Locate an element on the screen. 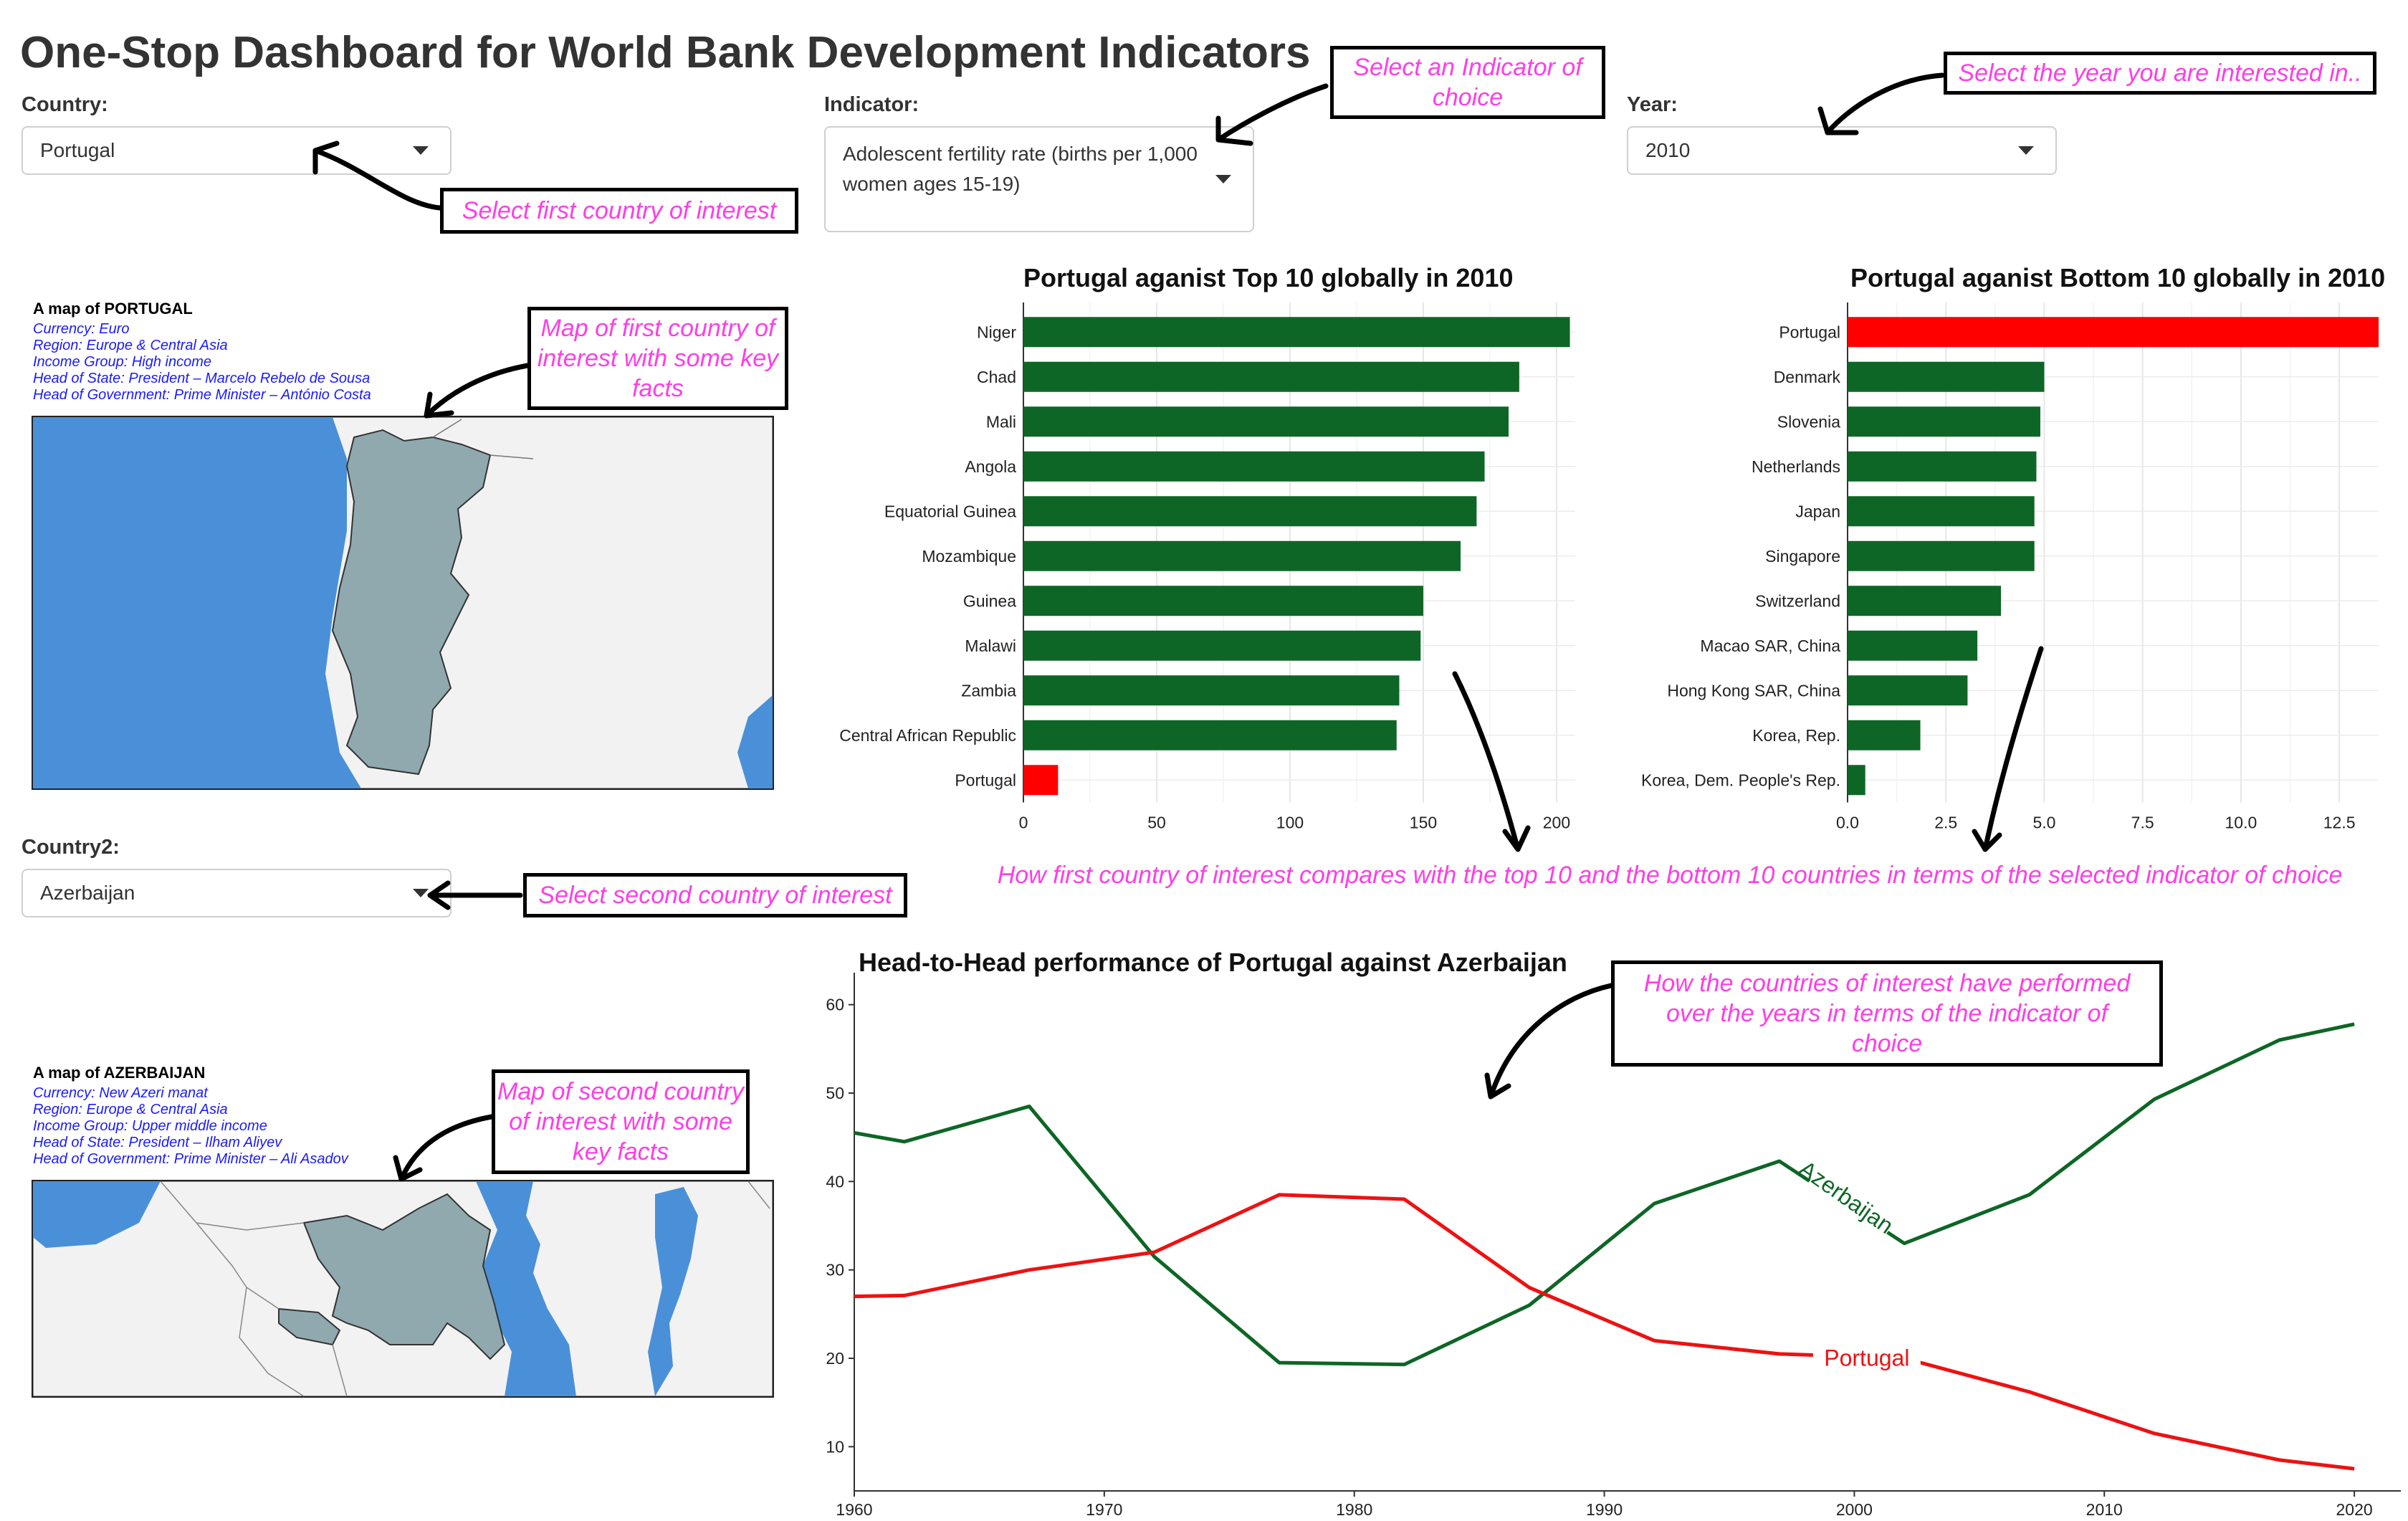 This screenshot has width=2408, height=1521. x-tick-label: 200 is located at coordinates (1556, 823).